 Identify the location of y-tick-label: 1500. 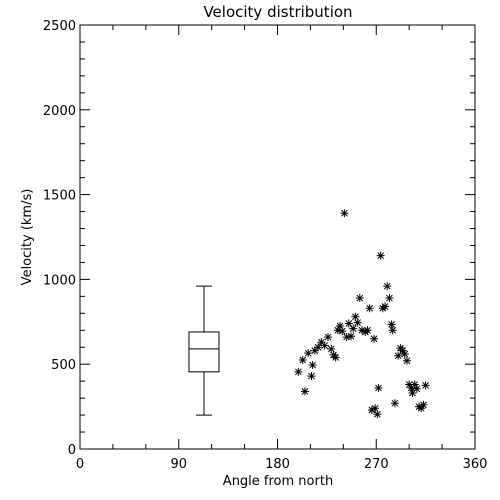
(59, 196).